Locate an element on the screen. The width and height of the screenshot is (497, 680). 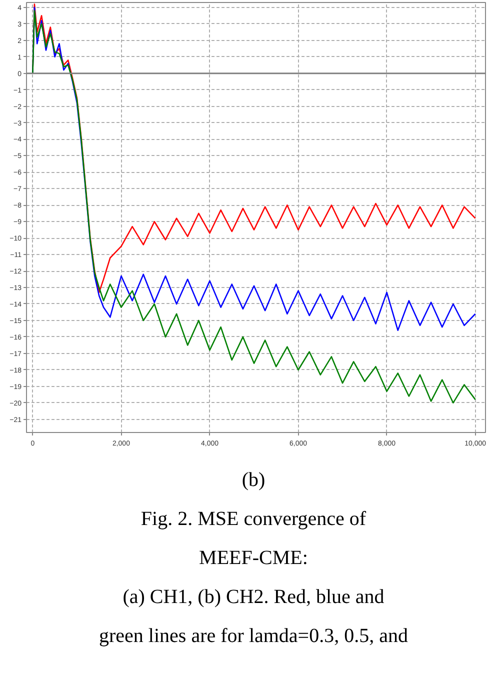
text: (b) is located at coordinates (254, 480).